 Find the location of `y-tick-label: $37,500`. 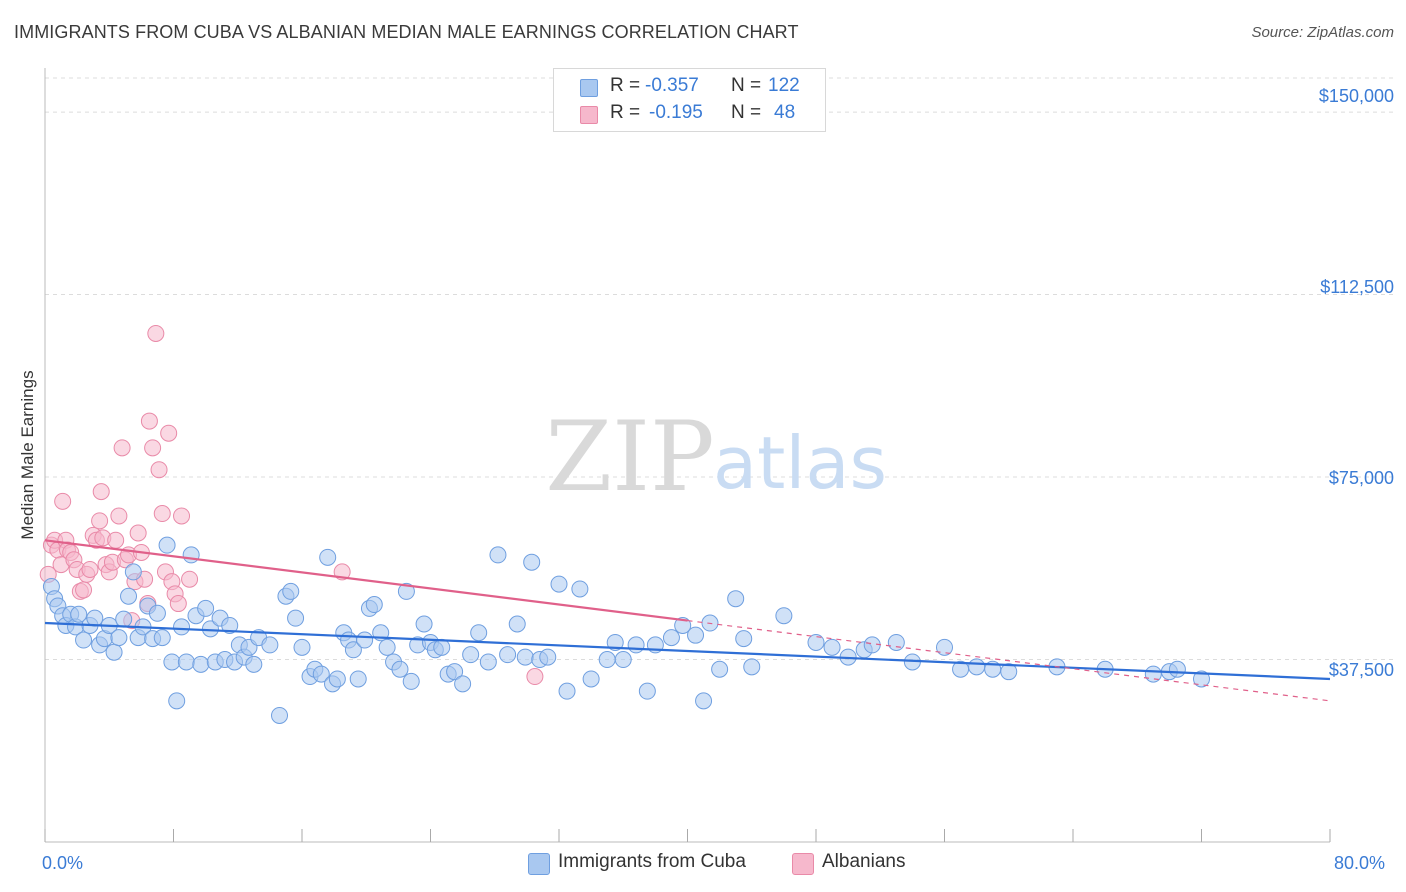

y-tick-label: $37,500 is located at coordinates (1361, 670).